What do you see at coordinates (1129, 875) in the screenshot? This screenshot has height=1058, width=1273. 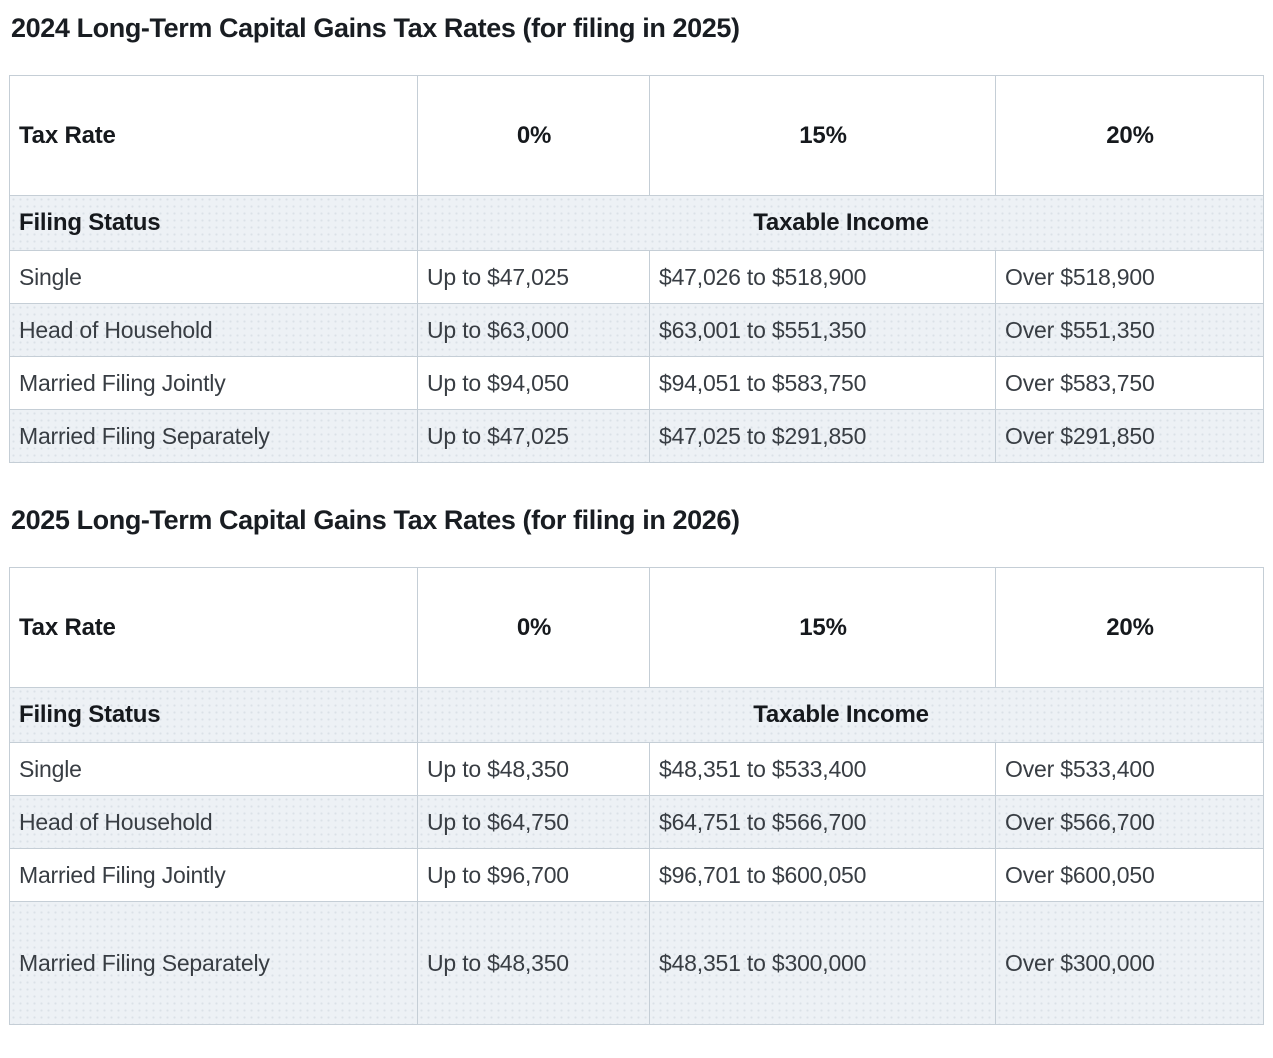 I see `cell-rate-20: Over $600,050` at bounding box center [1129, 875].